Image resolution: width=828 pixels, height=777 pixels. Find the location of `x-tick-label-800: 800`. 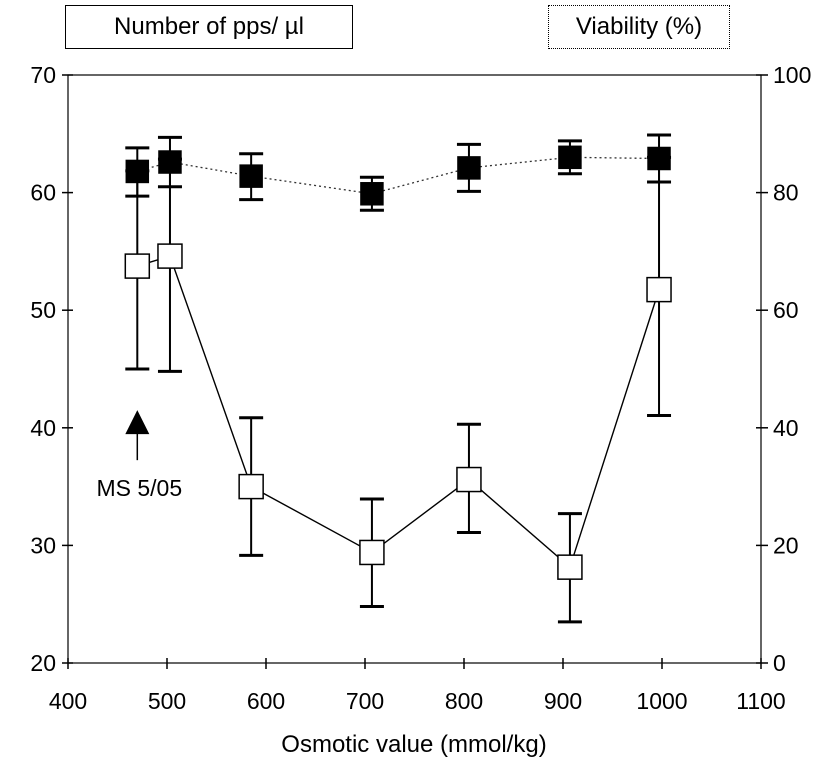

x-tick-label-800: 800 is located at coordinates (464, 701).